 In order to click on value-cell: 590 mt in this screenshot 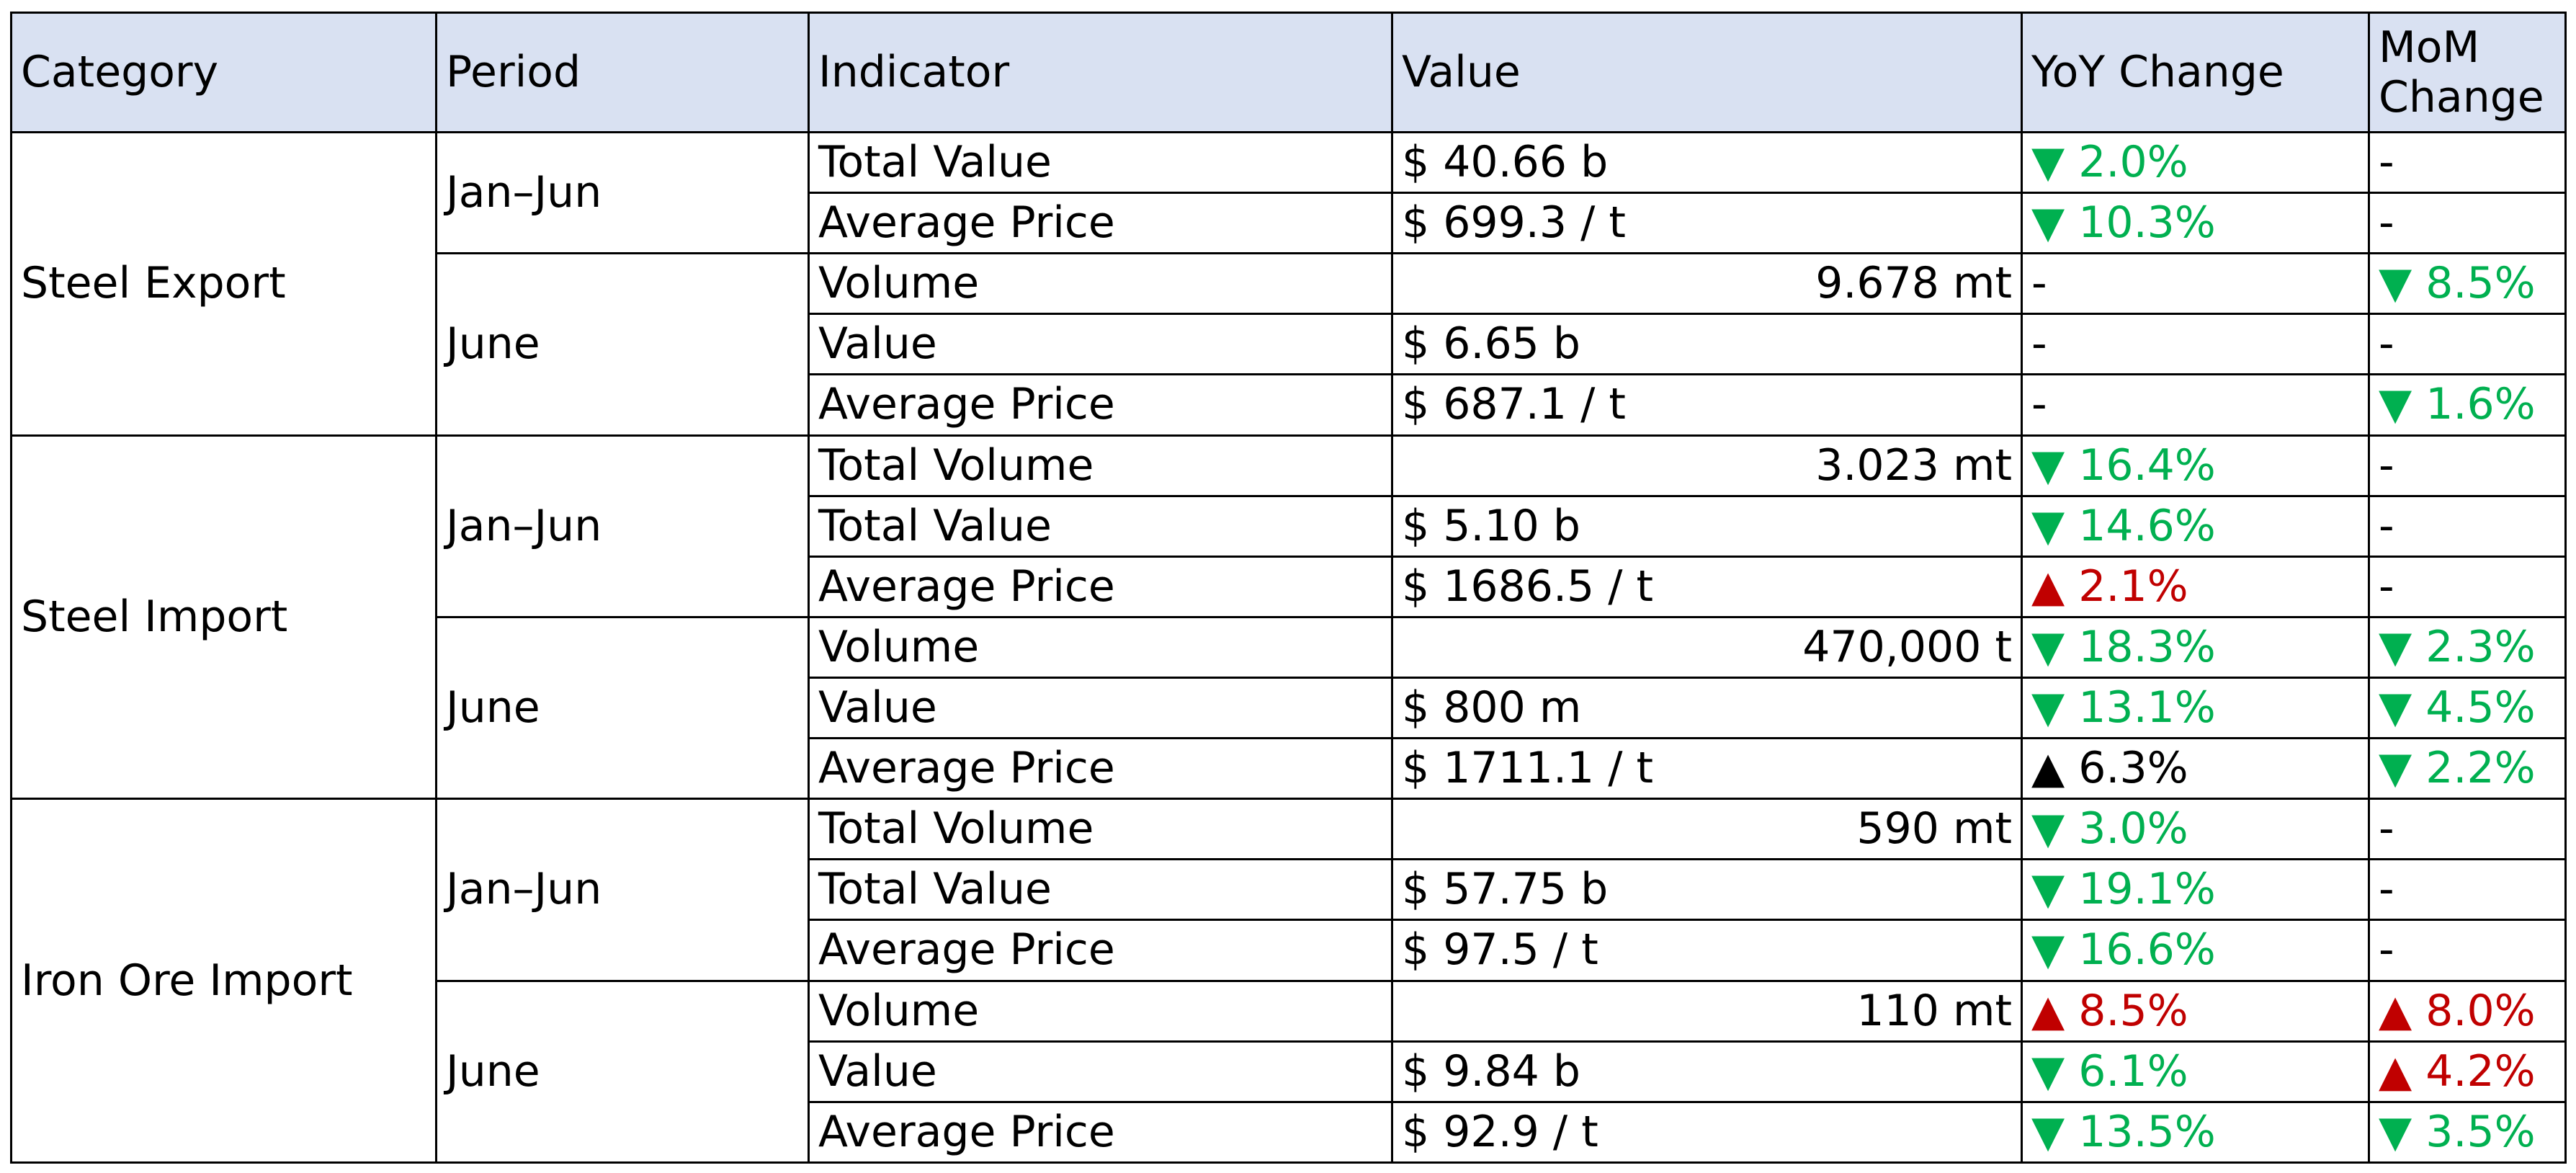, I will do `click(1707, 829)`.